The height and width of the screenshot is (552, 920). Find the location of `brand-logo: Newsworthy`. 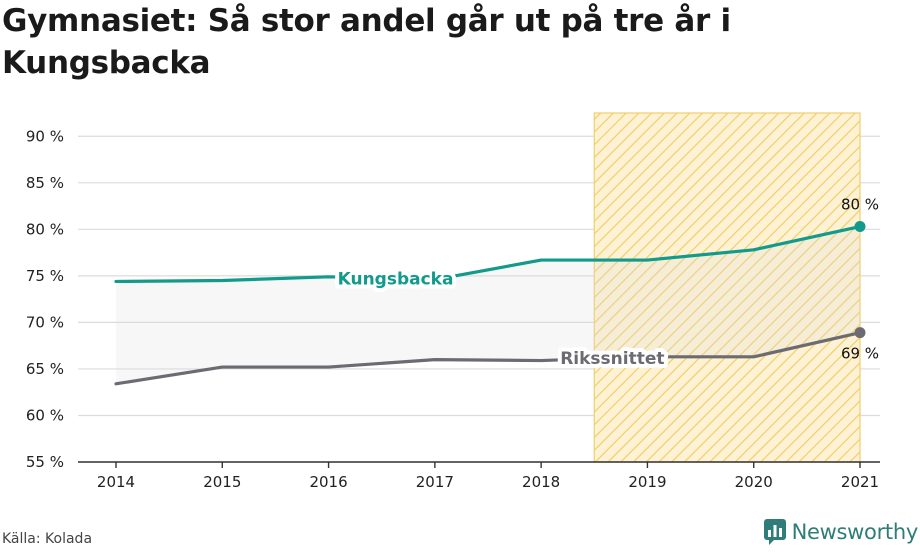

brand-logo: Newsworthy is located at coordinates (841, 532).